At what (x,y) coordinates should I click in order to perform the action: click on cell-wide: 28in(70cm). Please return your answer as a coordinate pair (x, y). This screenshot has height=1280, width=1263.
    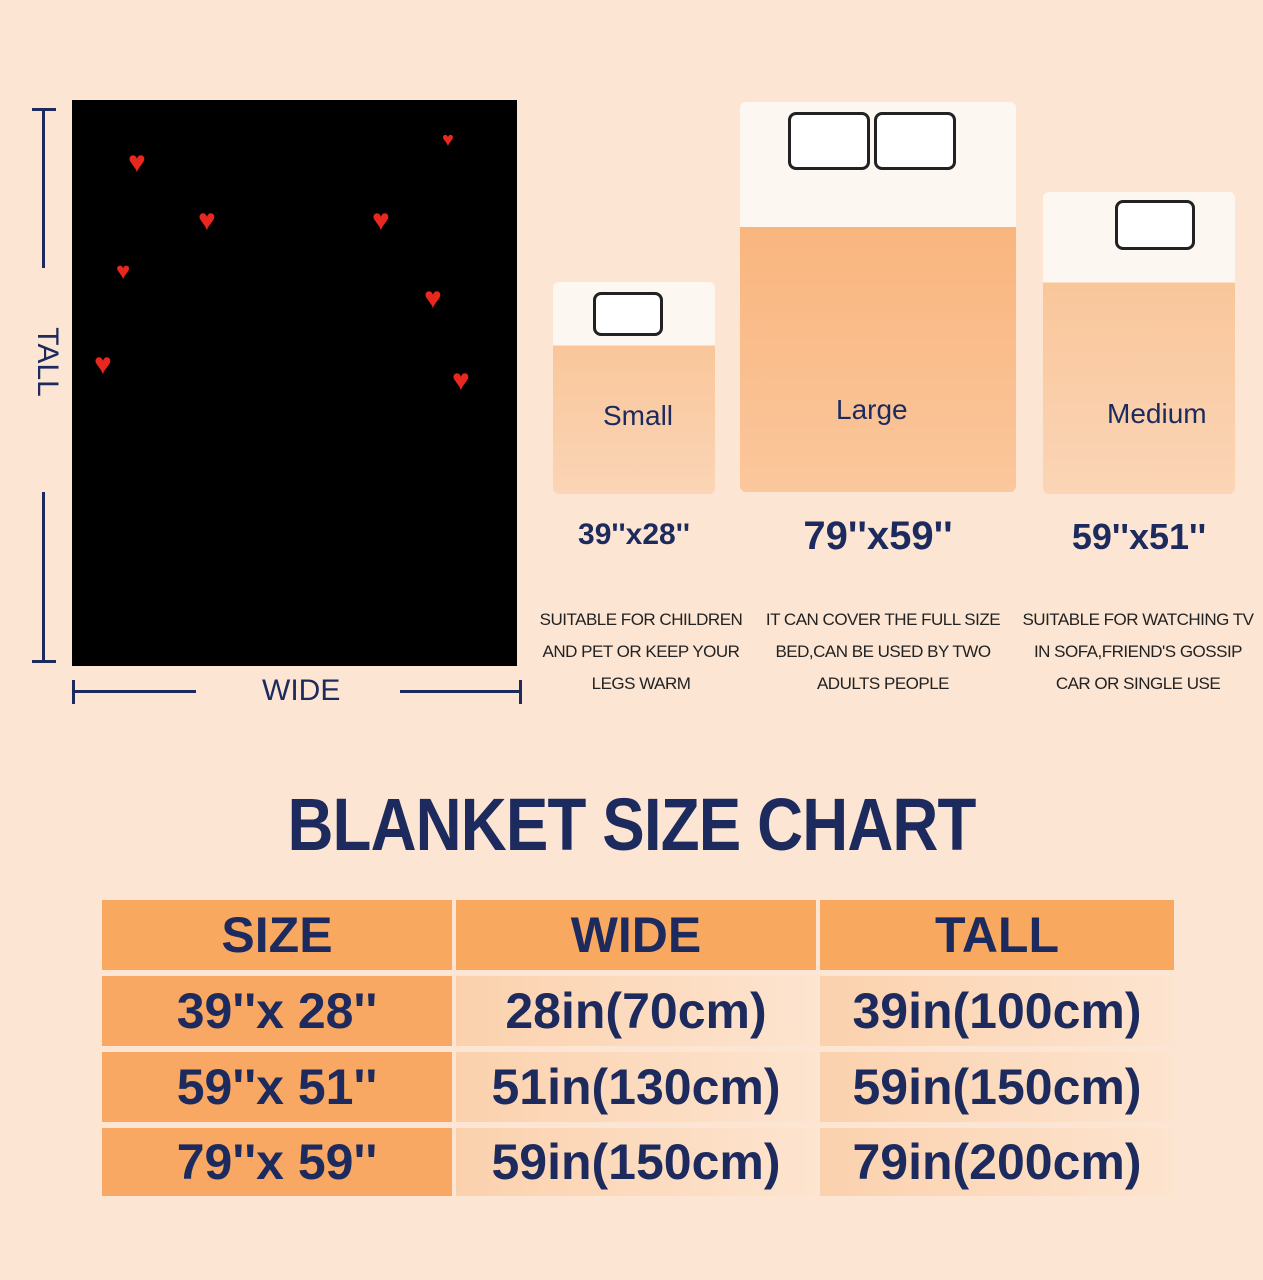
    Looking at the image, I should click on (636, 1011).